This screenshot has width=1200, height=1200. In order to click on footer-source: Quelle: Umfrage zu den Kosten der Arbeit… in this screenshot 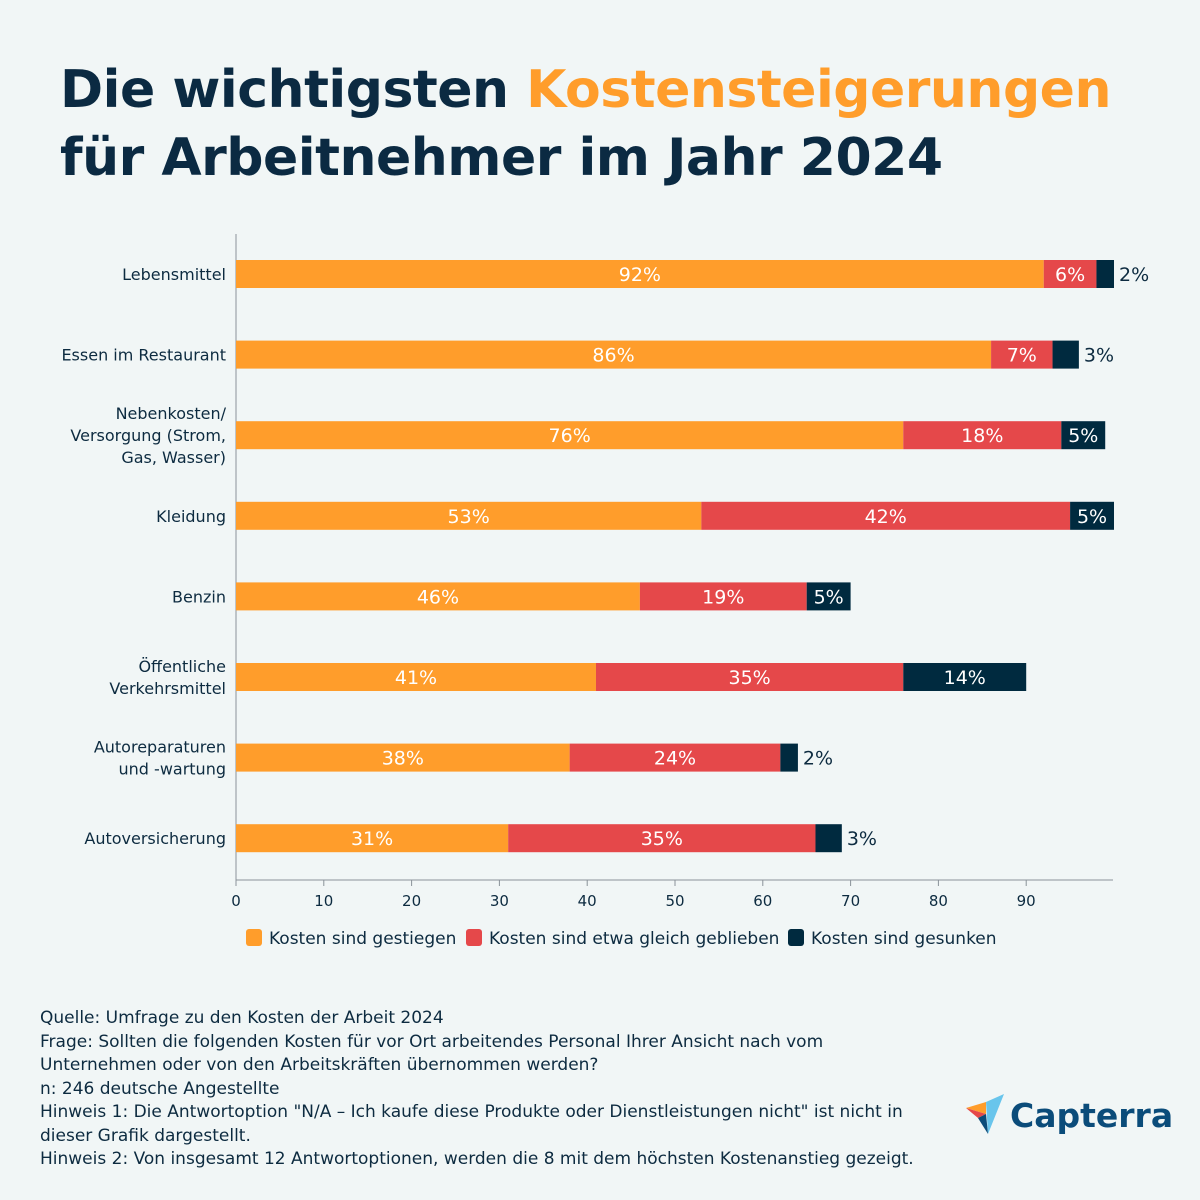, I will do `click(242, 1018)`.